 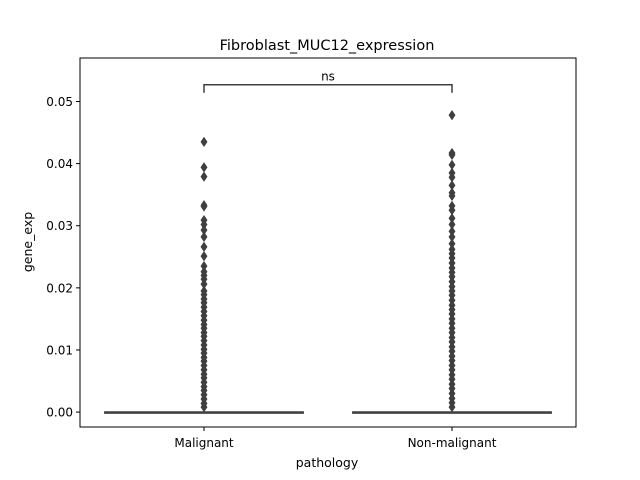 I want to click on x-tick-label: Malignant, so click(x=204, y=443).